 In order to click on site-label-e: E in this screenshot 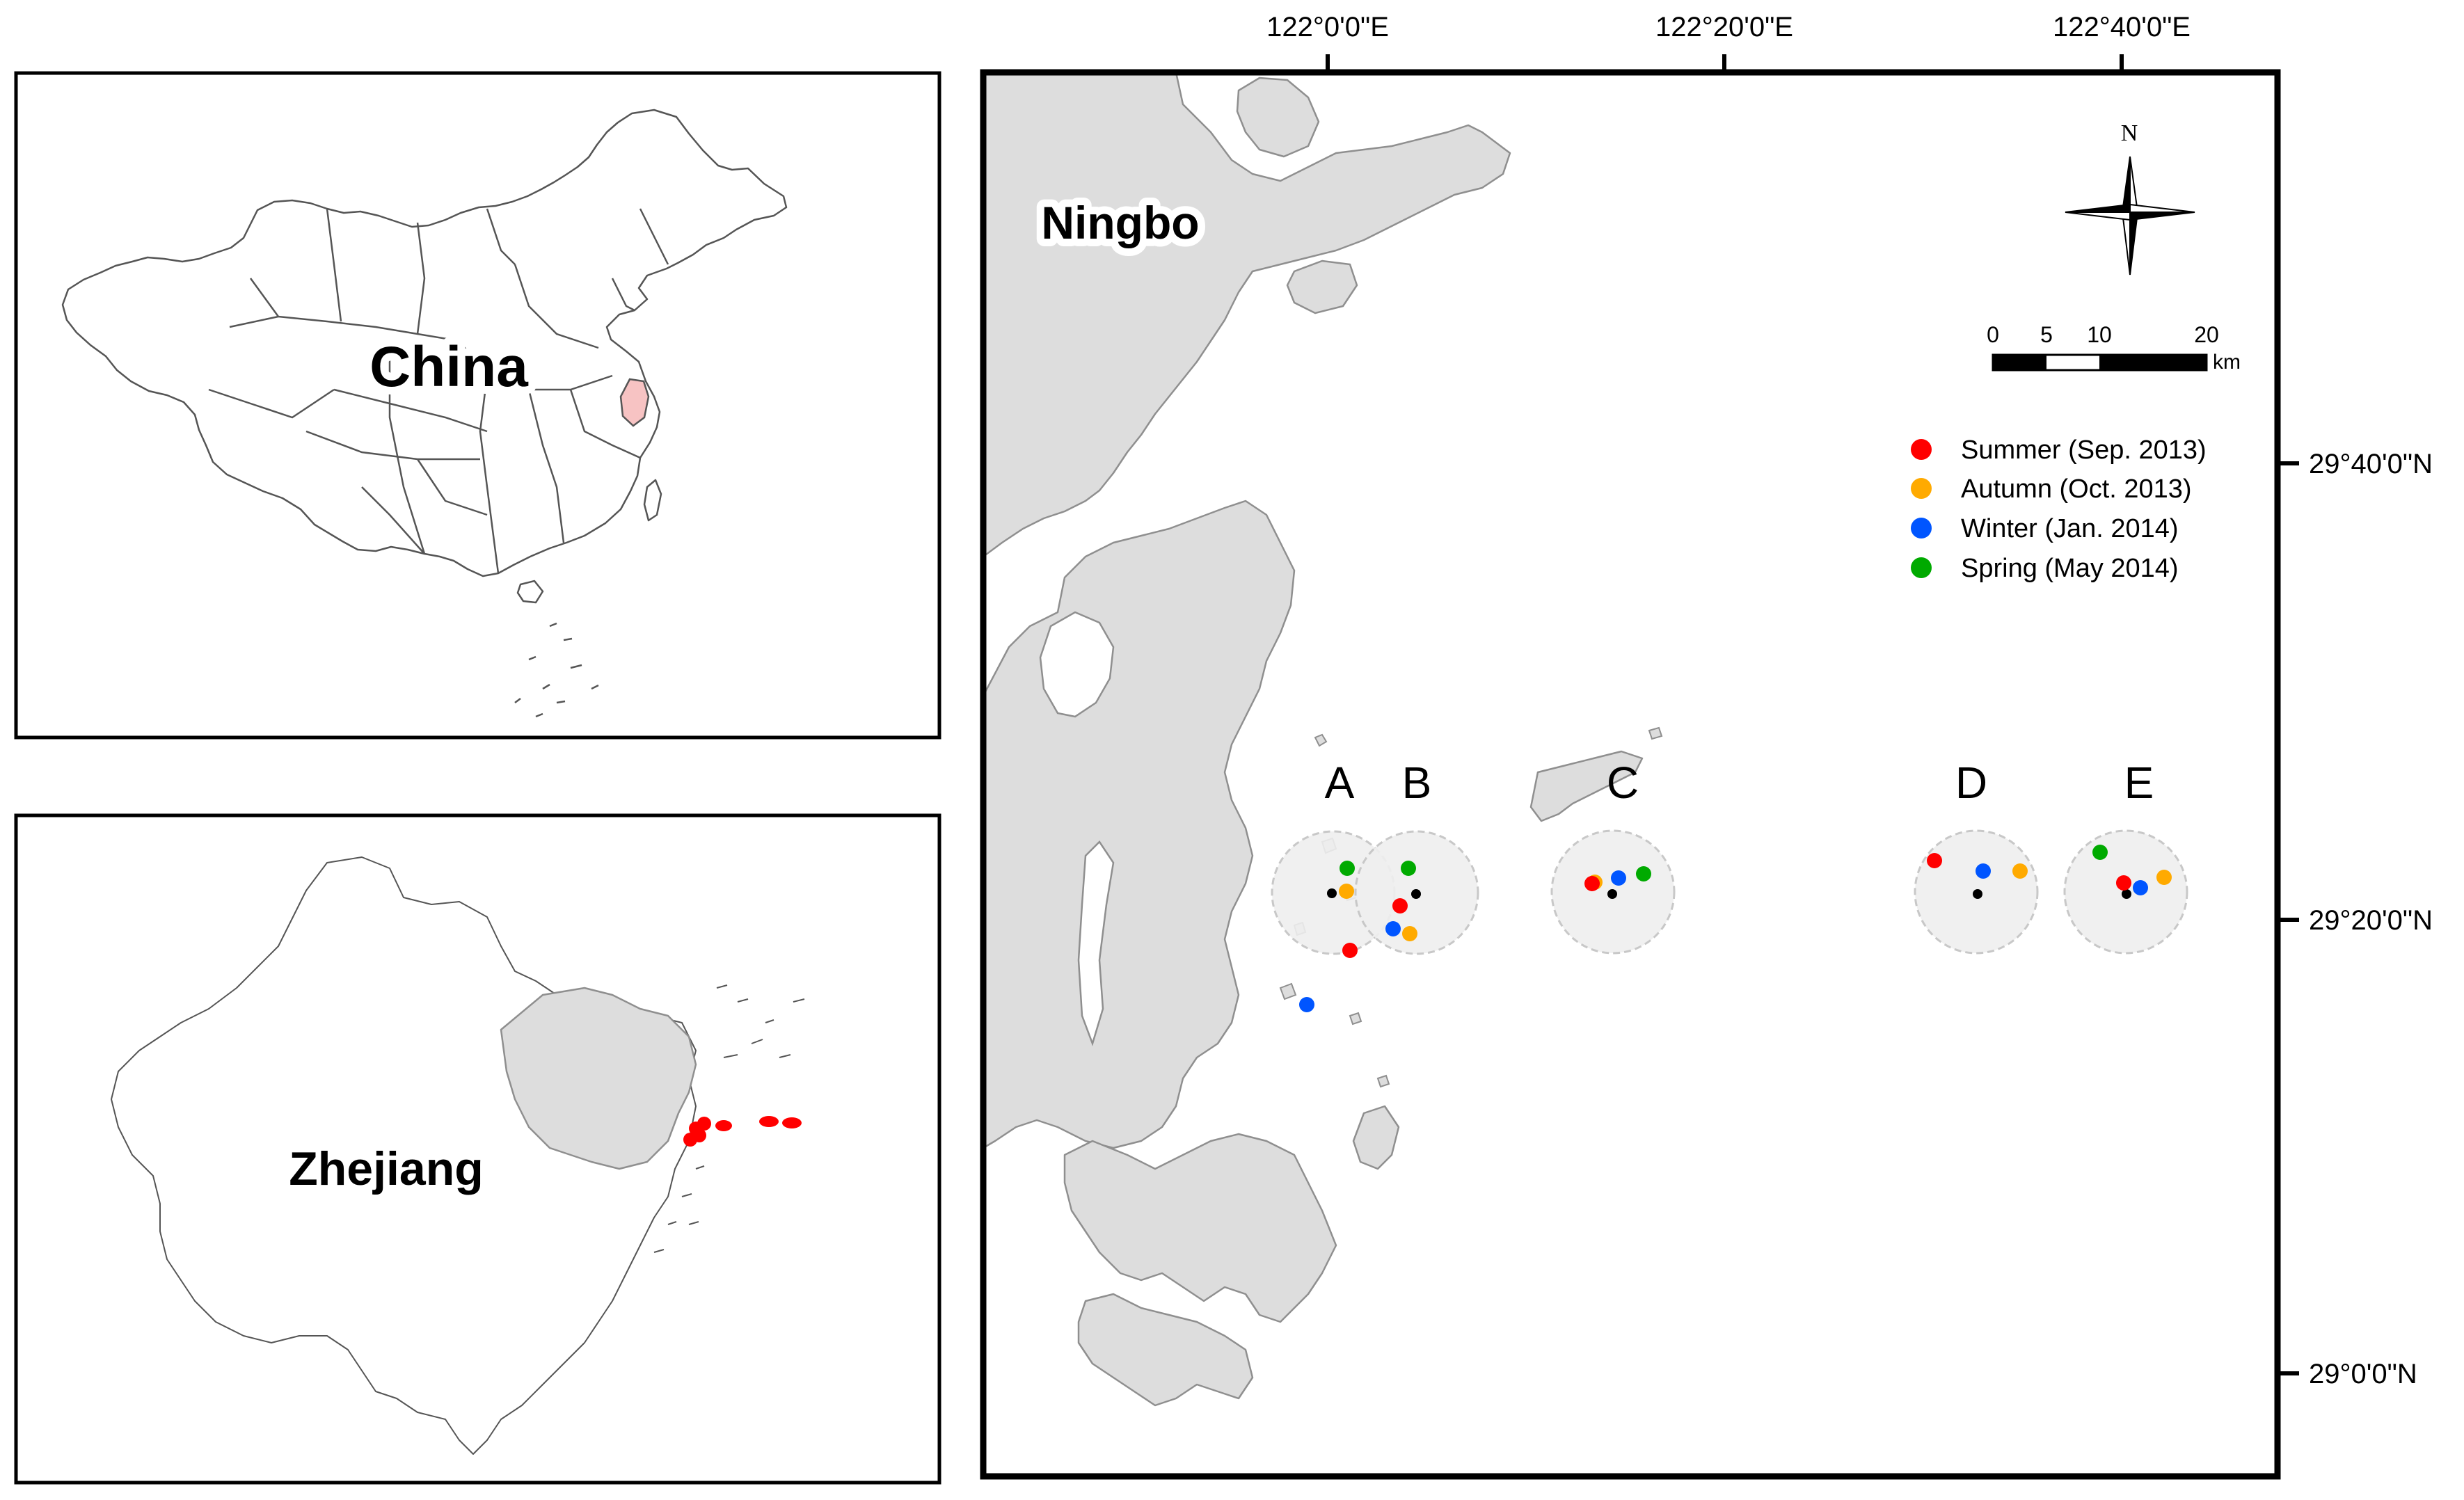, I will do `click(2139, 783)`.